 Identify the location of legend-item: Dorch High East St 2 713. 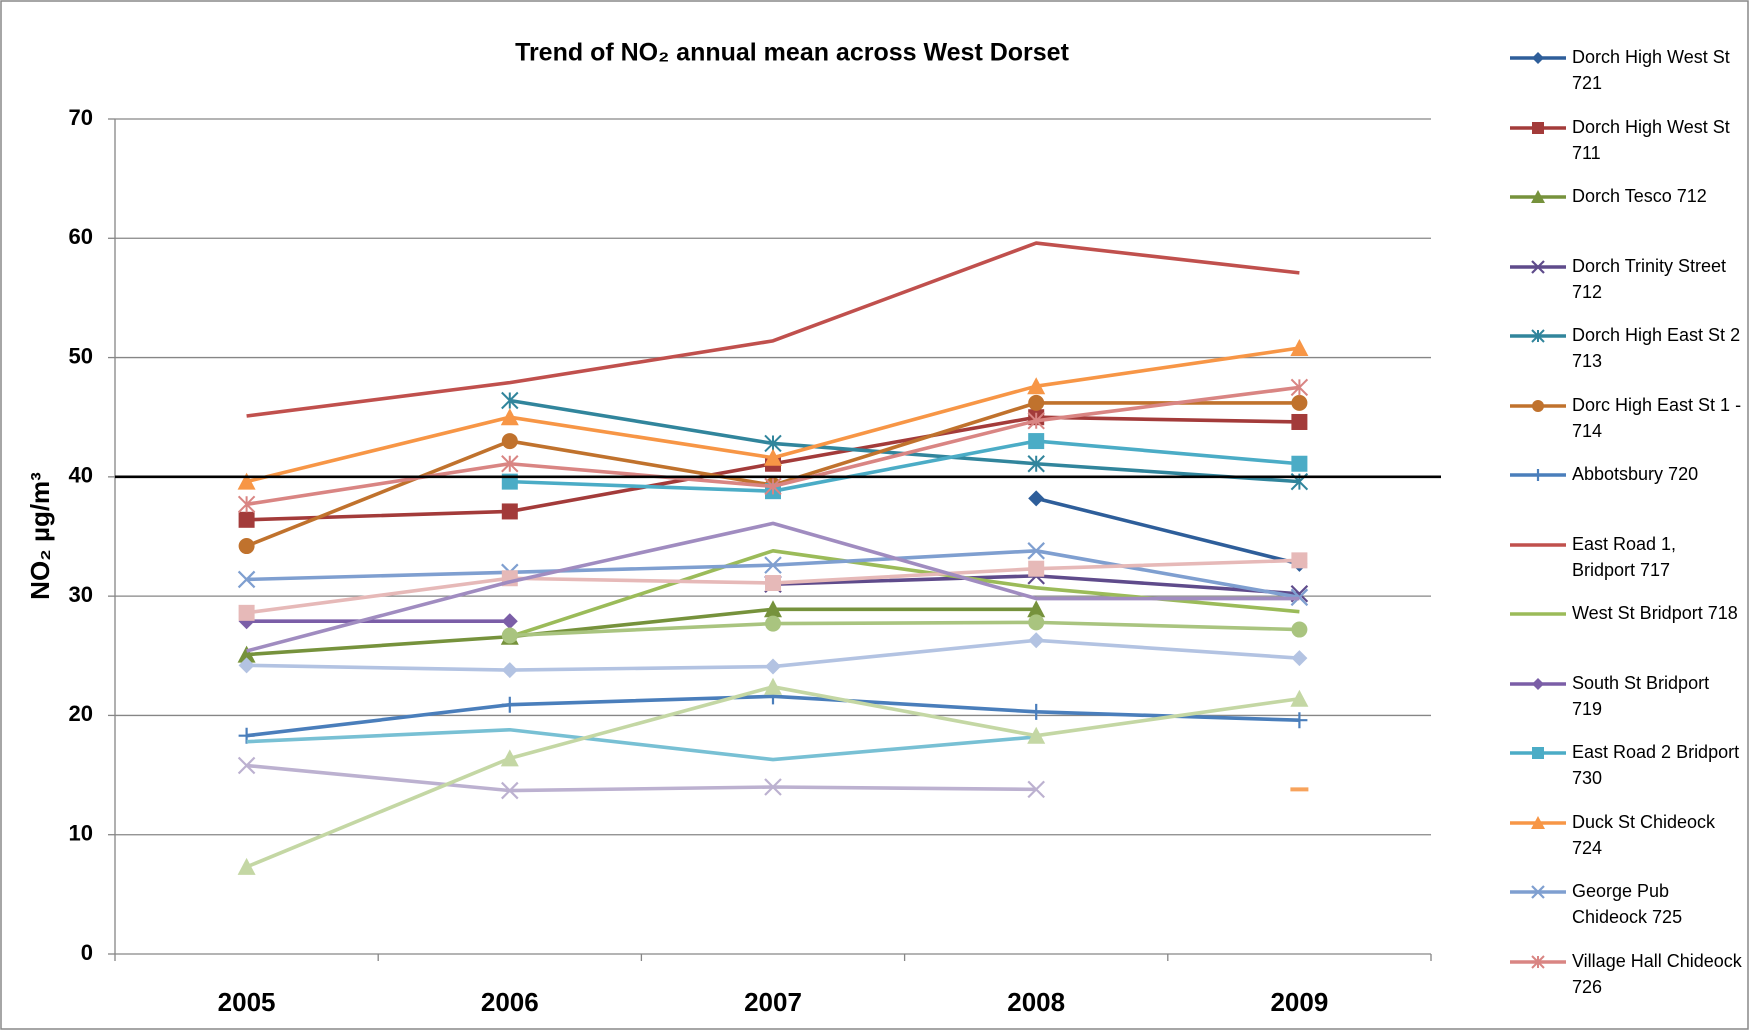
(1626, 357).